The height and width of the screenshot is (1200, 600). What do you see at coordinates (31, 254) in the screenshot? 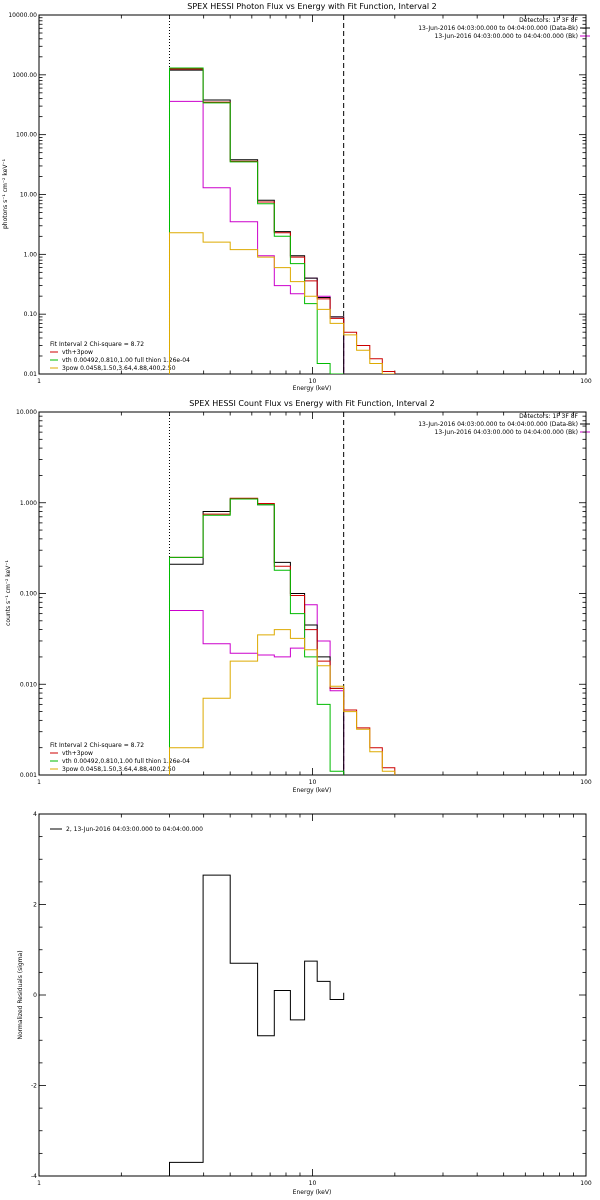
I see `y-tick-label: 1.00` at bounding box center [31, 254].